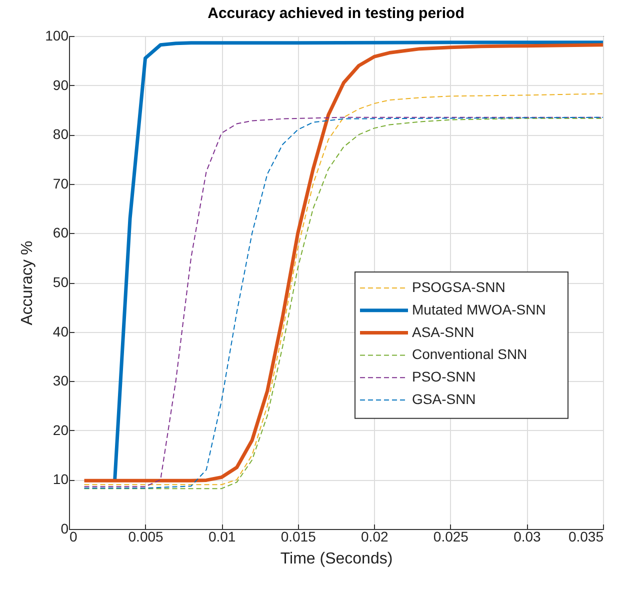 This screenshot has height=592, width=624. What do you see at coordinates (459, 287) in the screenshot?
I see `legend-label: PSOGSA-SNN` at bounding box center [459, 287].